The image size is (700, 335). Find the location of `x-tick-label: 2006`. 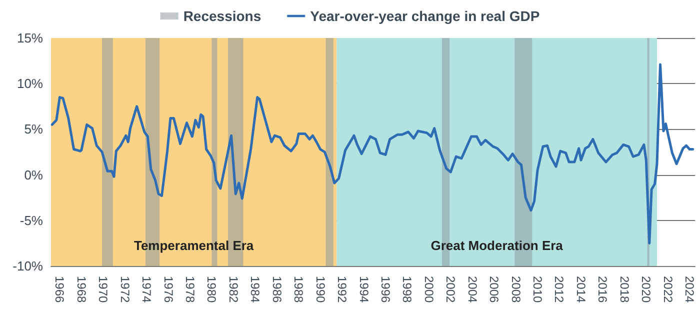

x-tick-label: 2006 is located at coordinates (494, 290).